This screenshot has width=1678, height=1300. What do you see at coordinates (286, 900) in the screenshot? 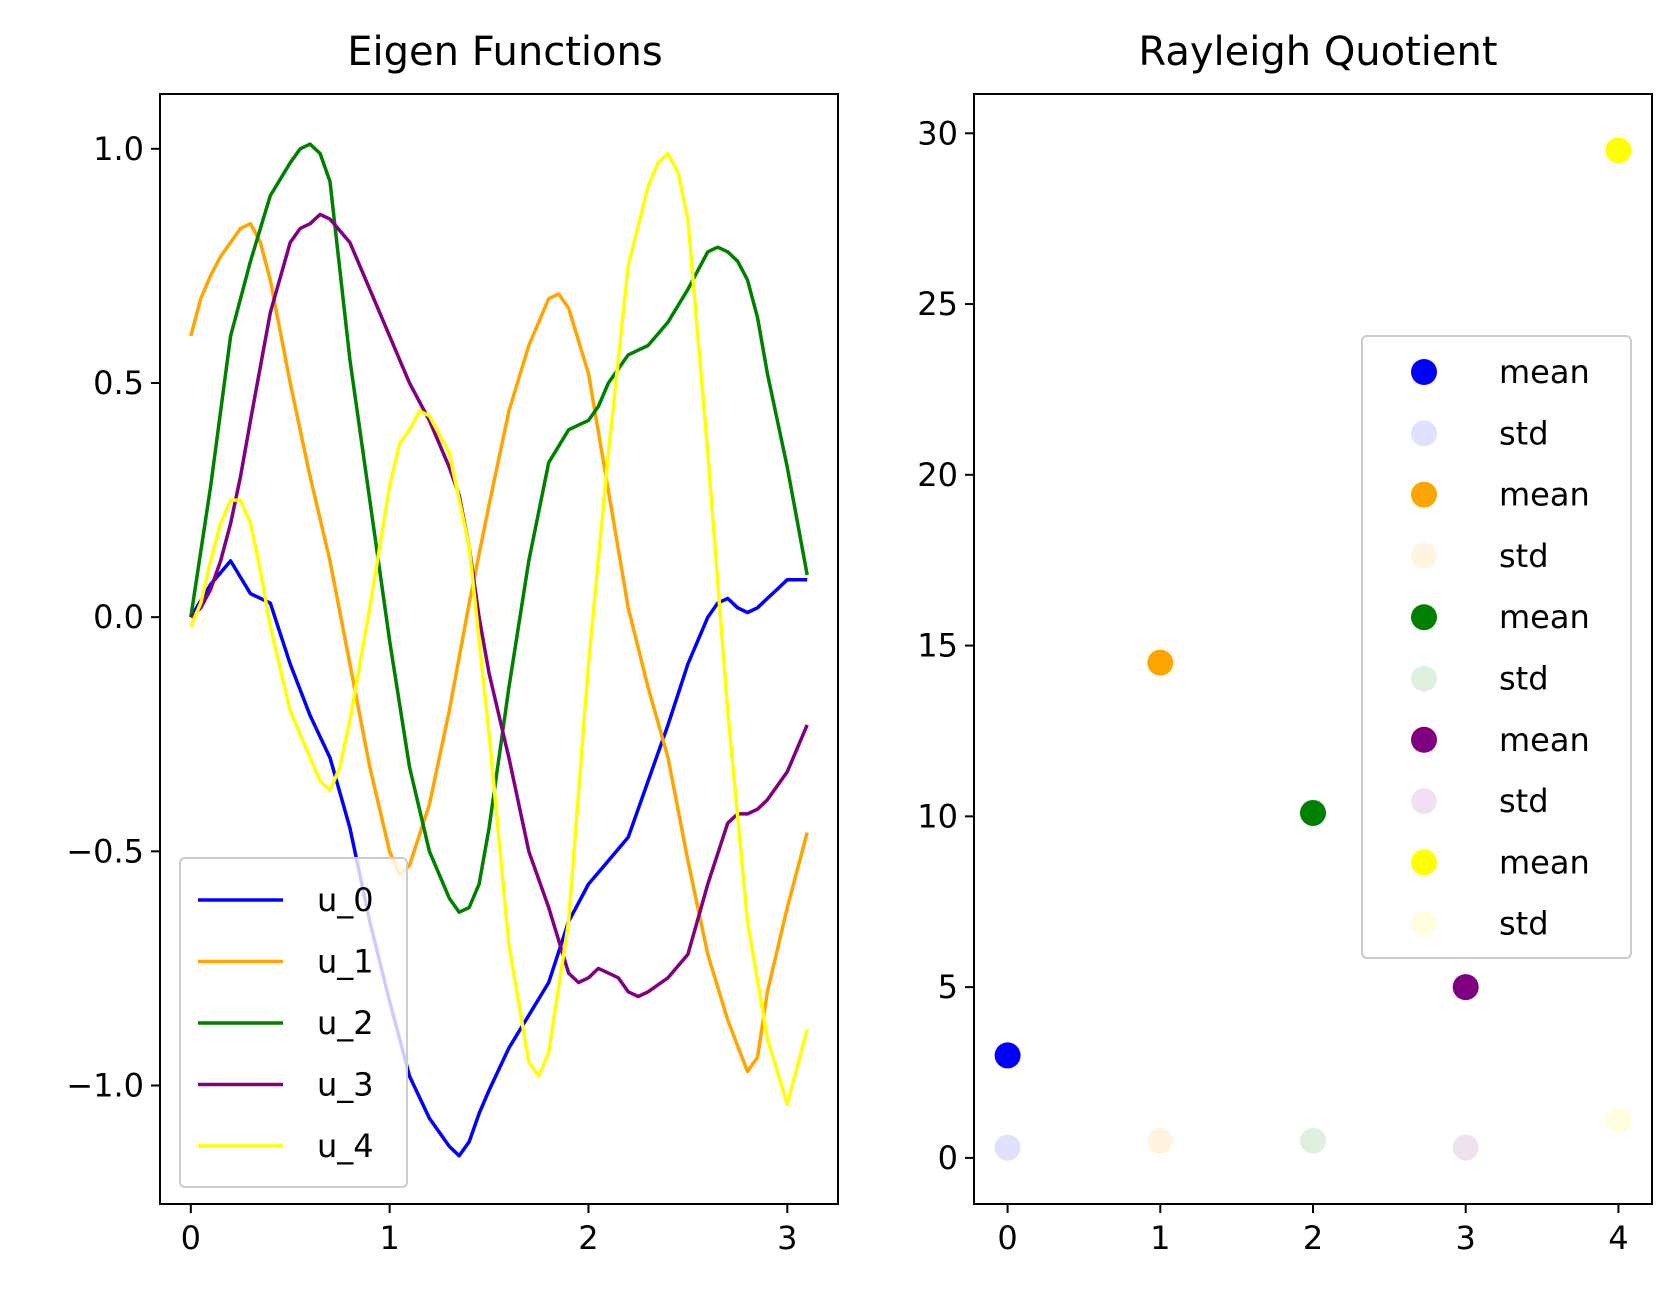
I see `legend-item: u_0` at bounding box center [286, 900].